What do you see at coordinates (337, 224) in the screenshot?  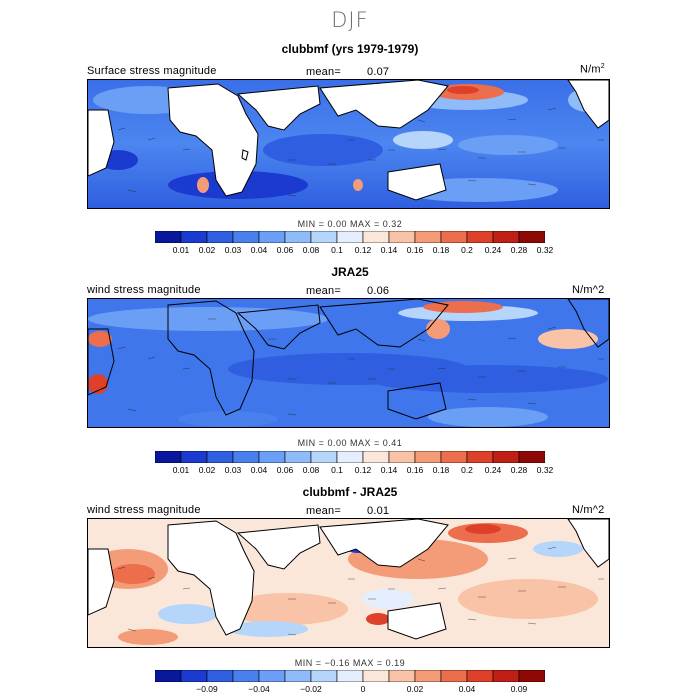 I see `panel-1-min-value: 0.00` at bounding box center [337, 224].